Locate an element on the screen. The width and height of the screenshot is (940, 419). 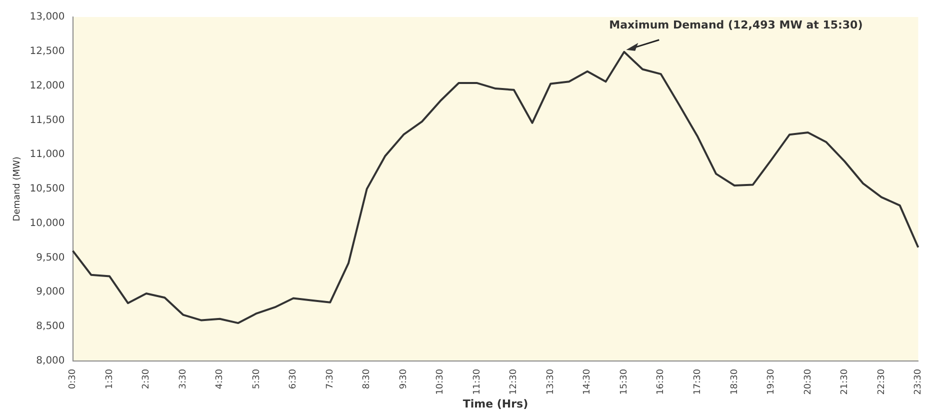
y-tick-label: 11,500 is located at coordinates (47, 120).